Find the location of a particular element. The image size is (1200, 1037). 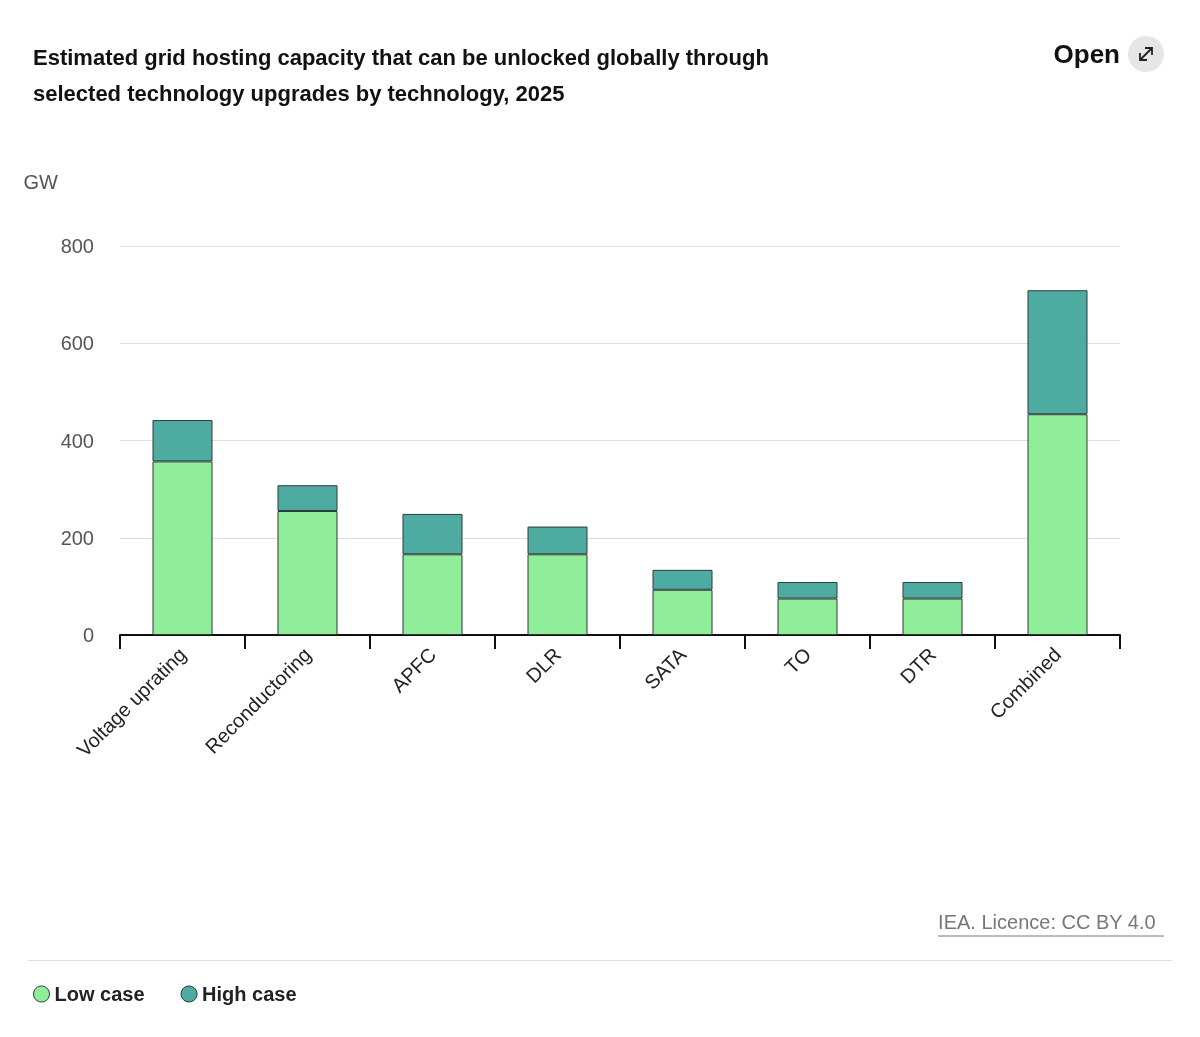

y-axis-title: GW is located at coordinates (41, 182).